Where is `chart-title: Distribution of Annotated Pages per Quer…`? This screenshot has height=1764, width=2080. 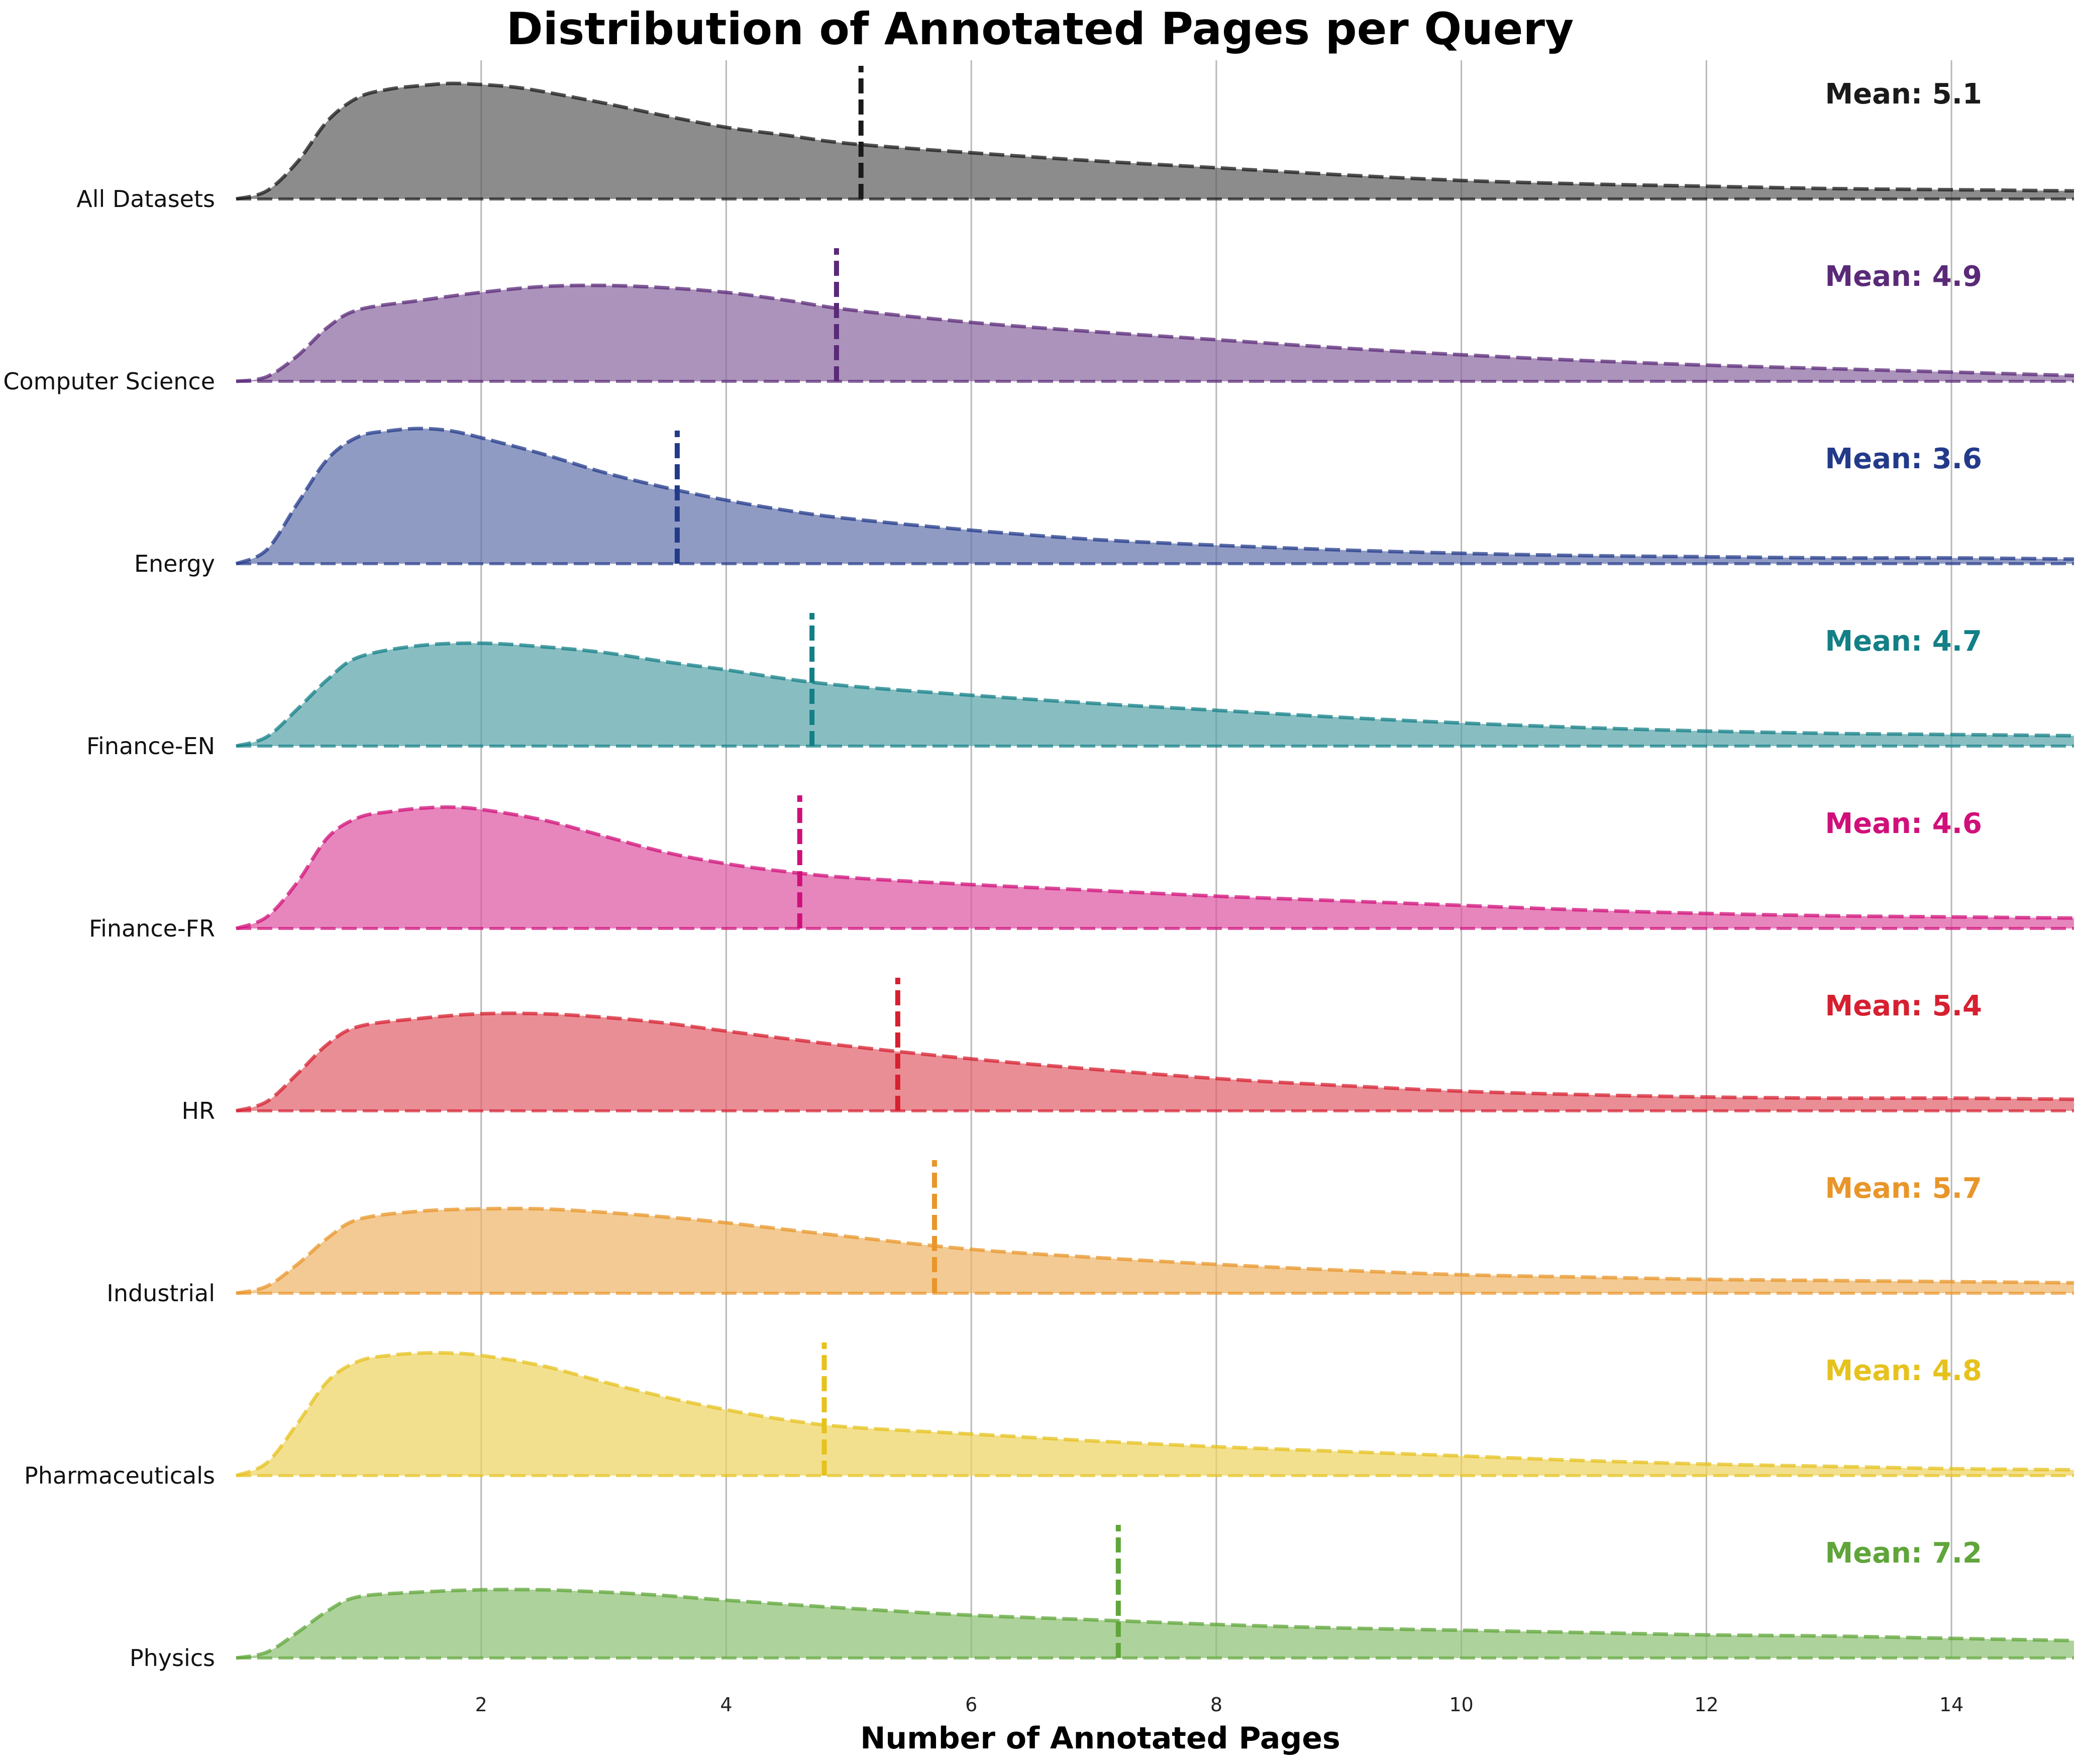 chart-title: Distribution of Annotated Pages per Quer… is located at coordinates (1040, 29).